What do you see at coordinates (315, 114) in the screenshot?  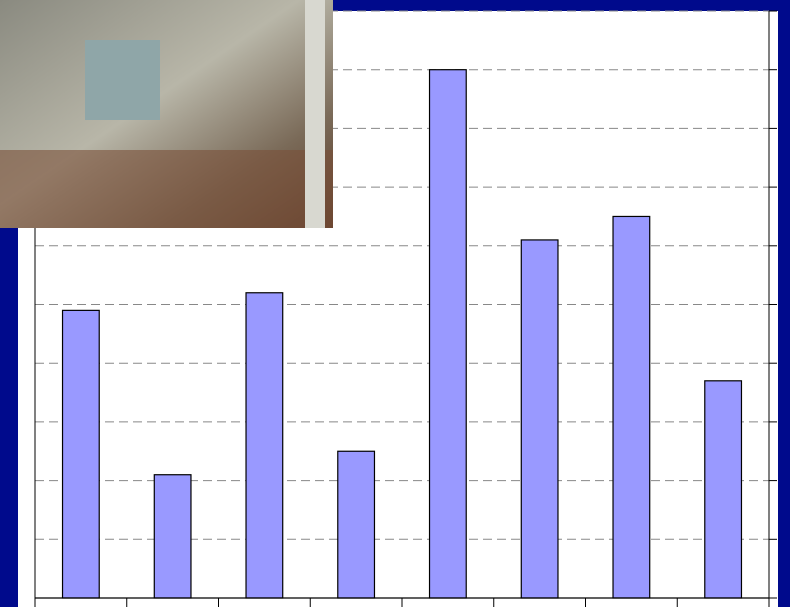 I see `photo-post` at bounding box center [315, 114].